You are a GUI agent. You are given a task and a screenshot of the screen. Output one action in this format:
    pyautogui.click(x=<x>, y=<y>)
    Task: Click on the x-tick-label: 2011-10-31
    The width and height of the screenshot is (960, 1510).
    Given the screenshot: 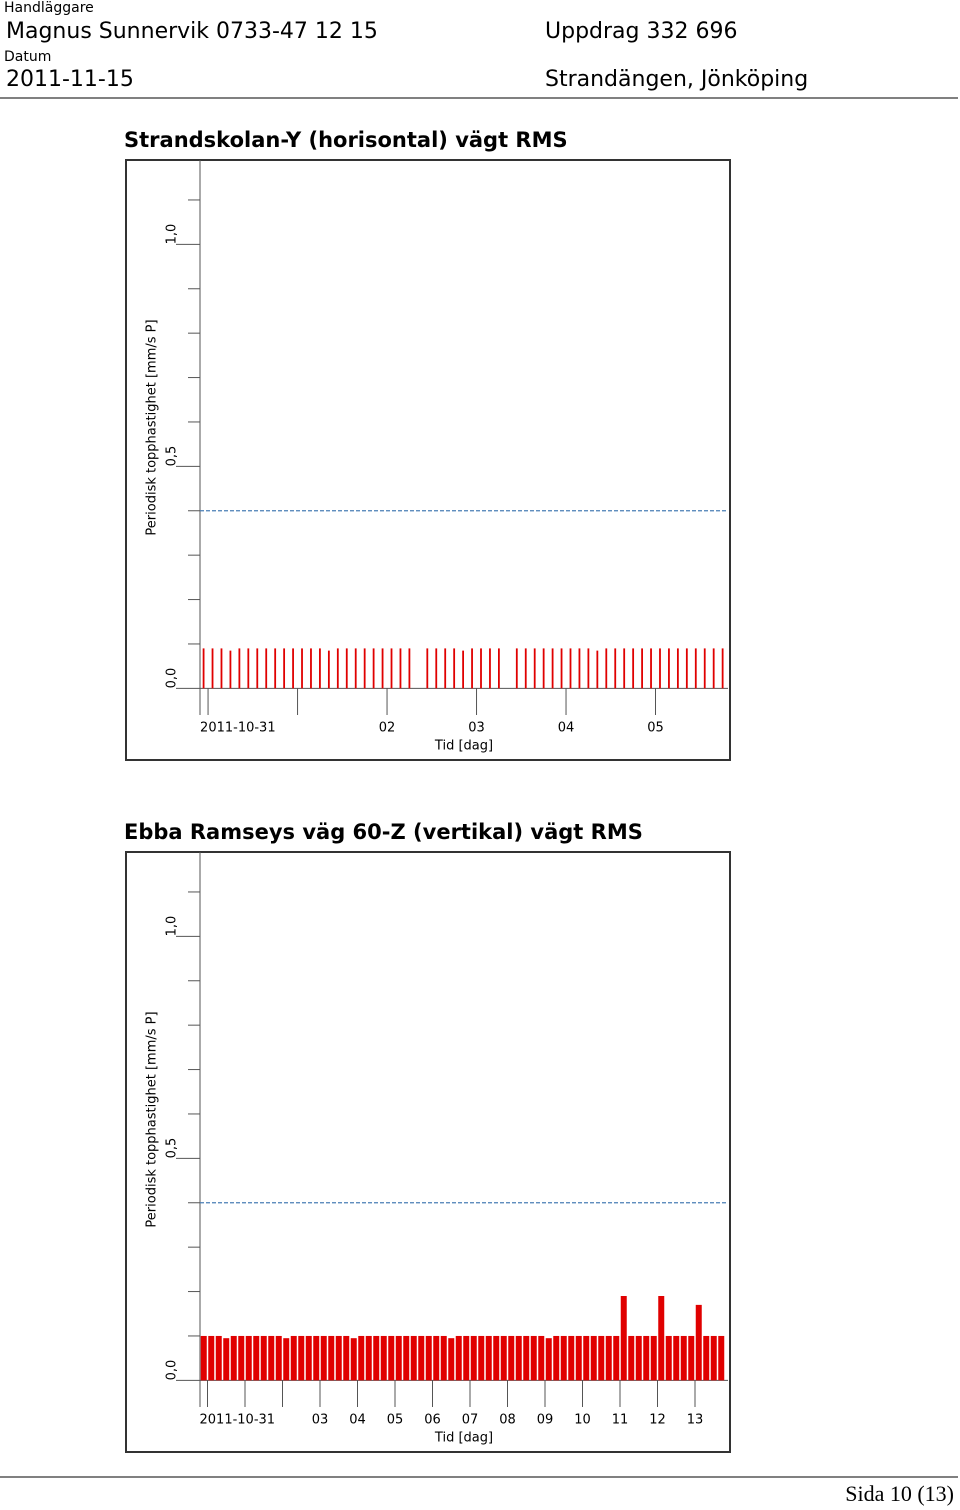 What is the action you would take?
    pyautogui.click(x=238, y=728)
    